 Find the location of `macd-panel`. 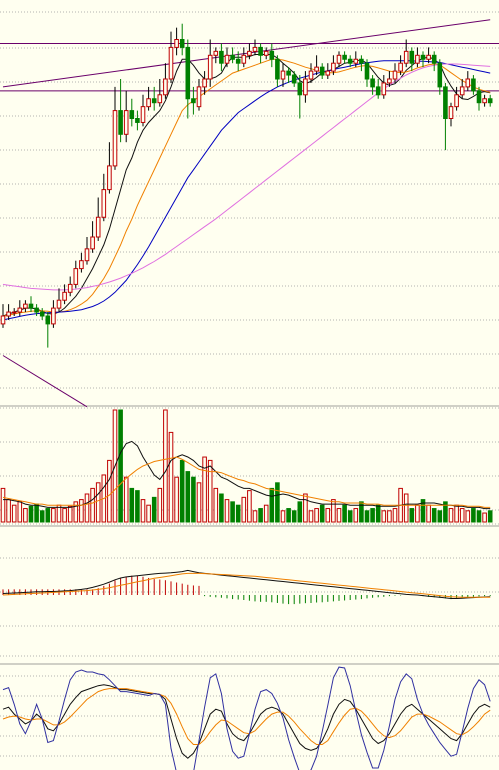

macd-panel is located at coordinates (246, 587).